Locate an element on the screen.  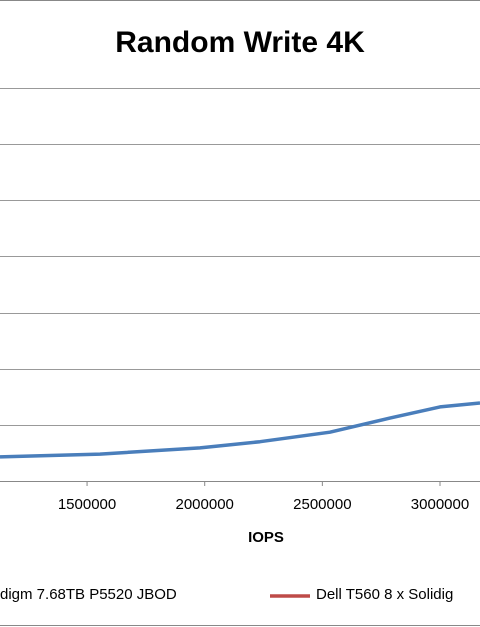
legend-label: digm 7.68TB P5520 JBOD is located at coordinates (88, 594).